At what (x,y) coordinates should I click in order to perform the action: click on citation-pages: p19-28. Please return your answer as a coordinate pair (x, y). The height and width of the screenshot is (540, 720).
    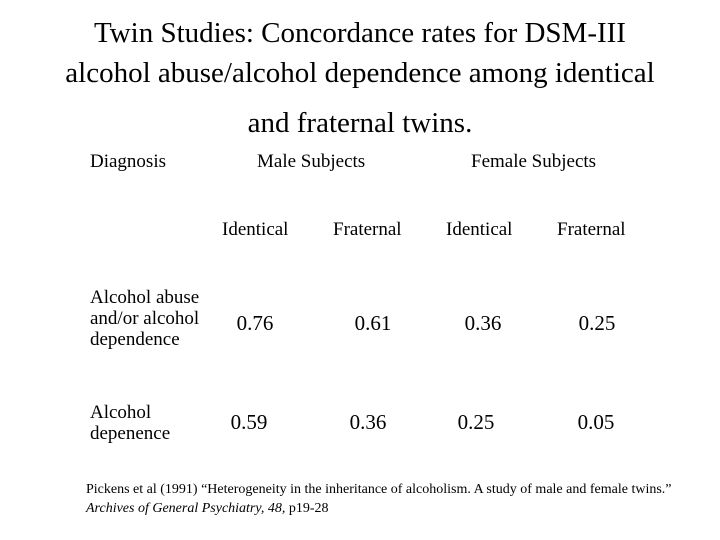
    Looking at the image, I should click on (308, 508).